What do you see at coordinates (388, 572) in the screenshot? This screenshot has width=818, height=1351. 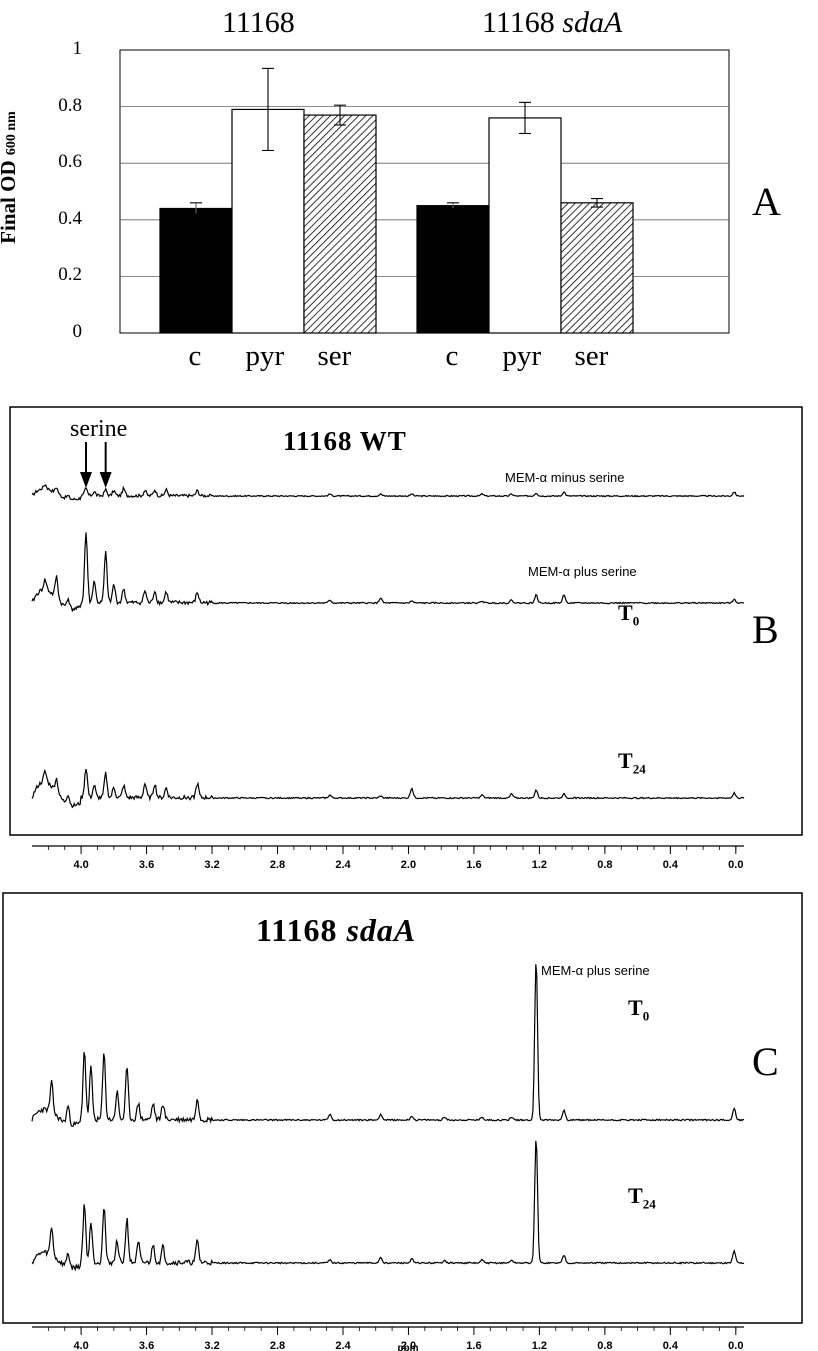 I see `spectrum-plus-serine-t0` at bounding box center [388, 572].